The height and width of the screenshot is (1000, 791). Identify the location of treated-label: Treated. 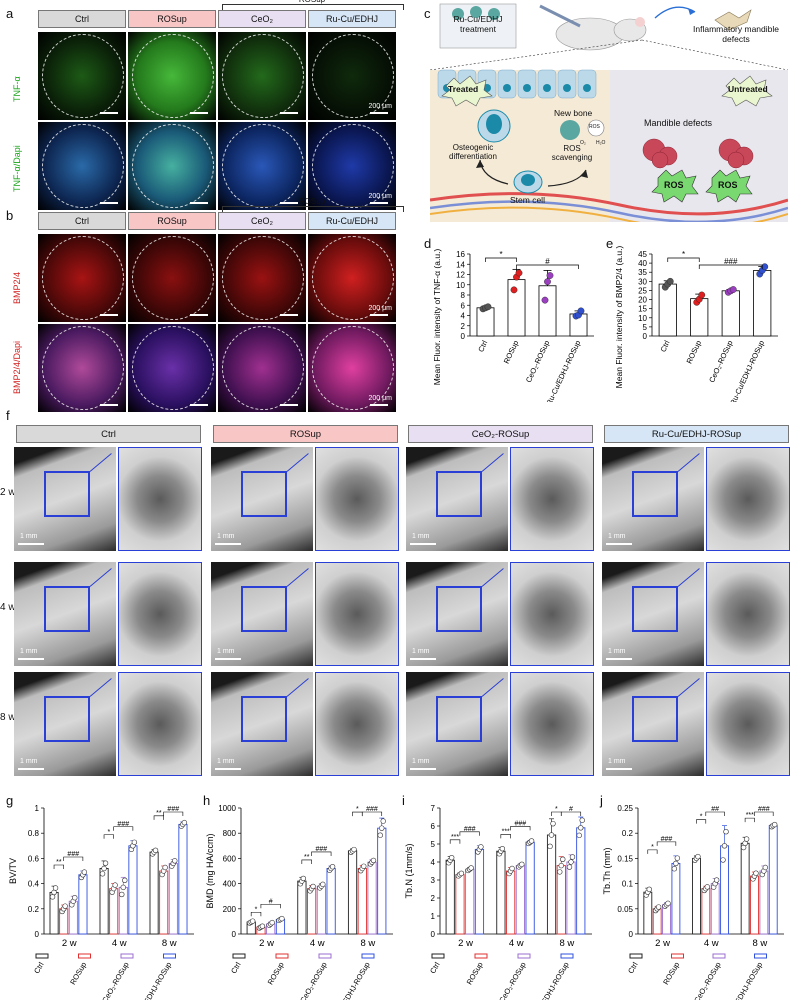
(463, 89).